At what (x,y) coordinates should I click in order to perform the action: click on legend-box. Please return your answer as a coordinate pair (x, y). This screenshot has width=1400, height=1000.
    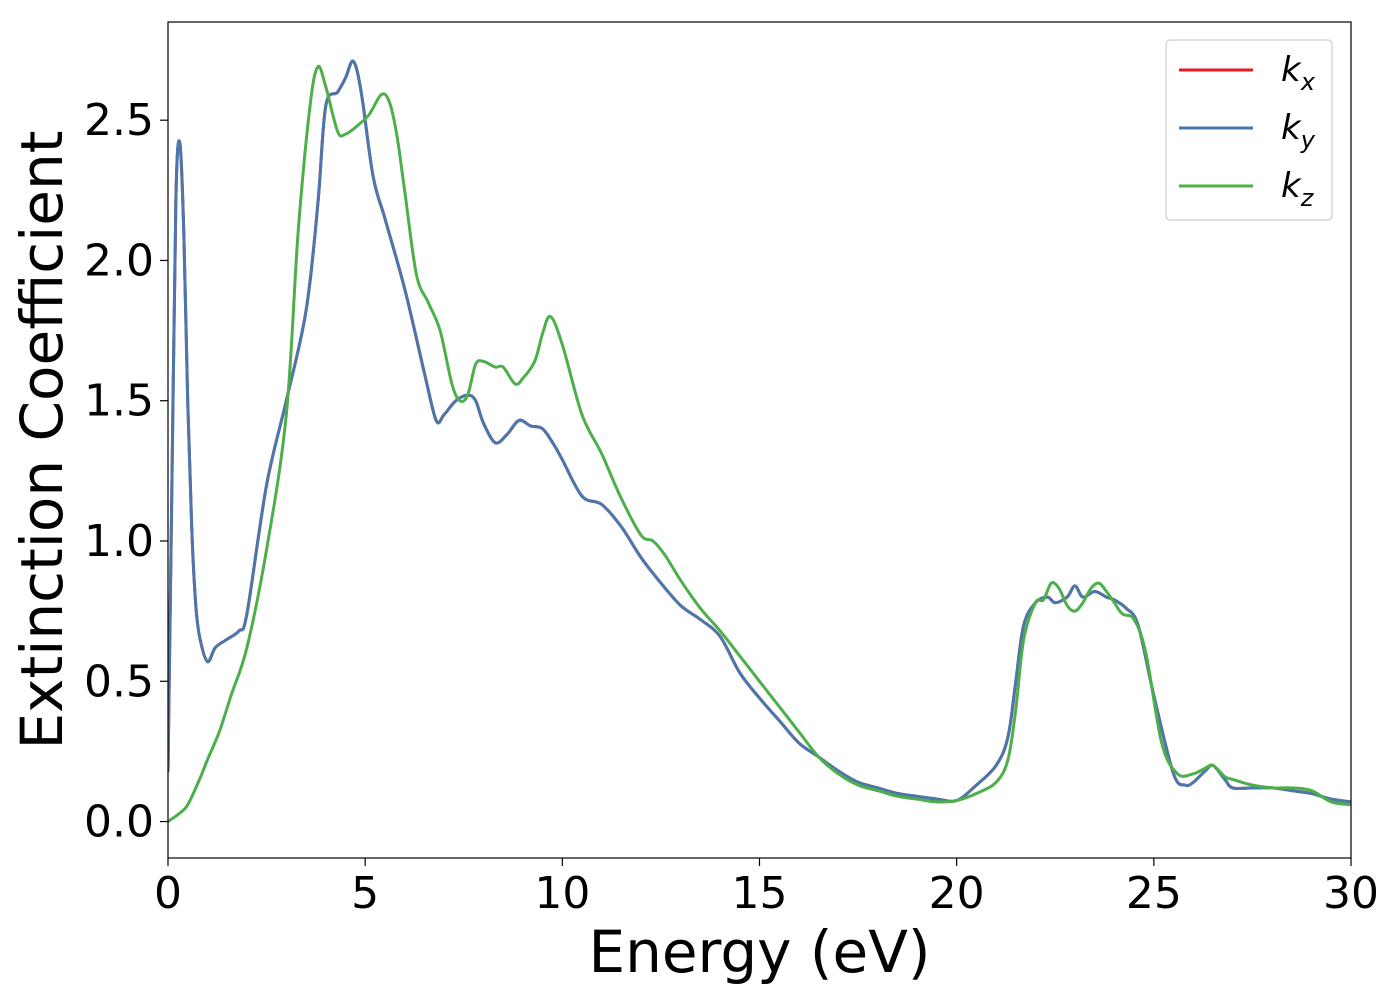
    Looking at the image, I should click on (1249, 130).